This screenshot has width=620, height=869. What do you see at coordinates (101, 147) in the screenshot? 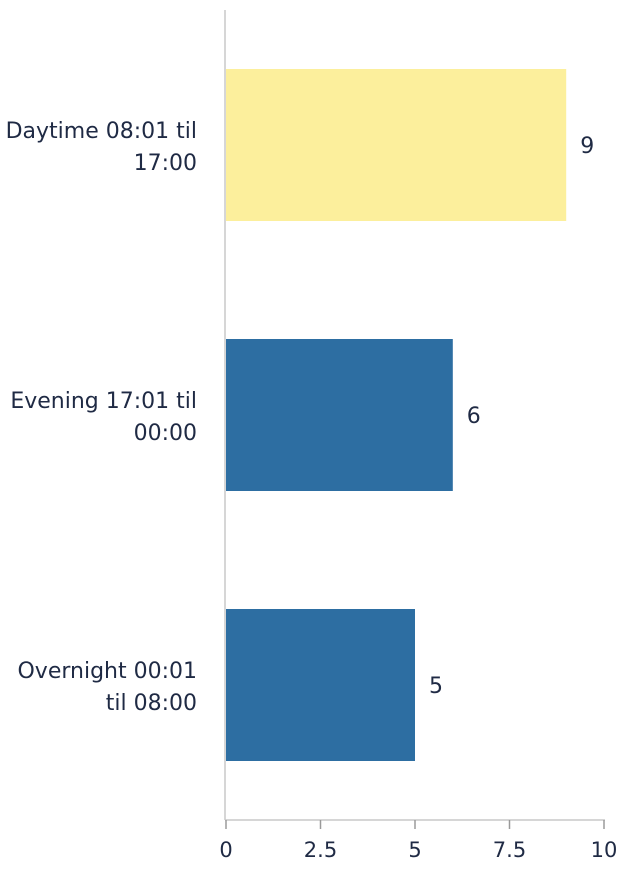
I see `category-label: Daytime 08:01 til 17:00` at bounding box center [101, 147].